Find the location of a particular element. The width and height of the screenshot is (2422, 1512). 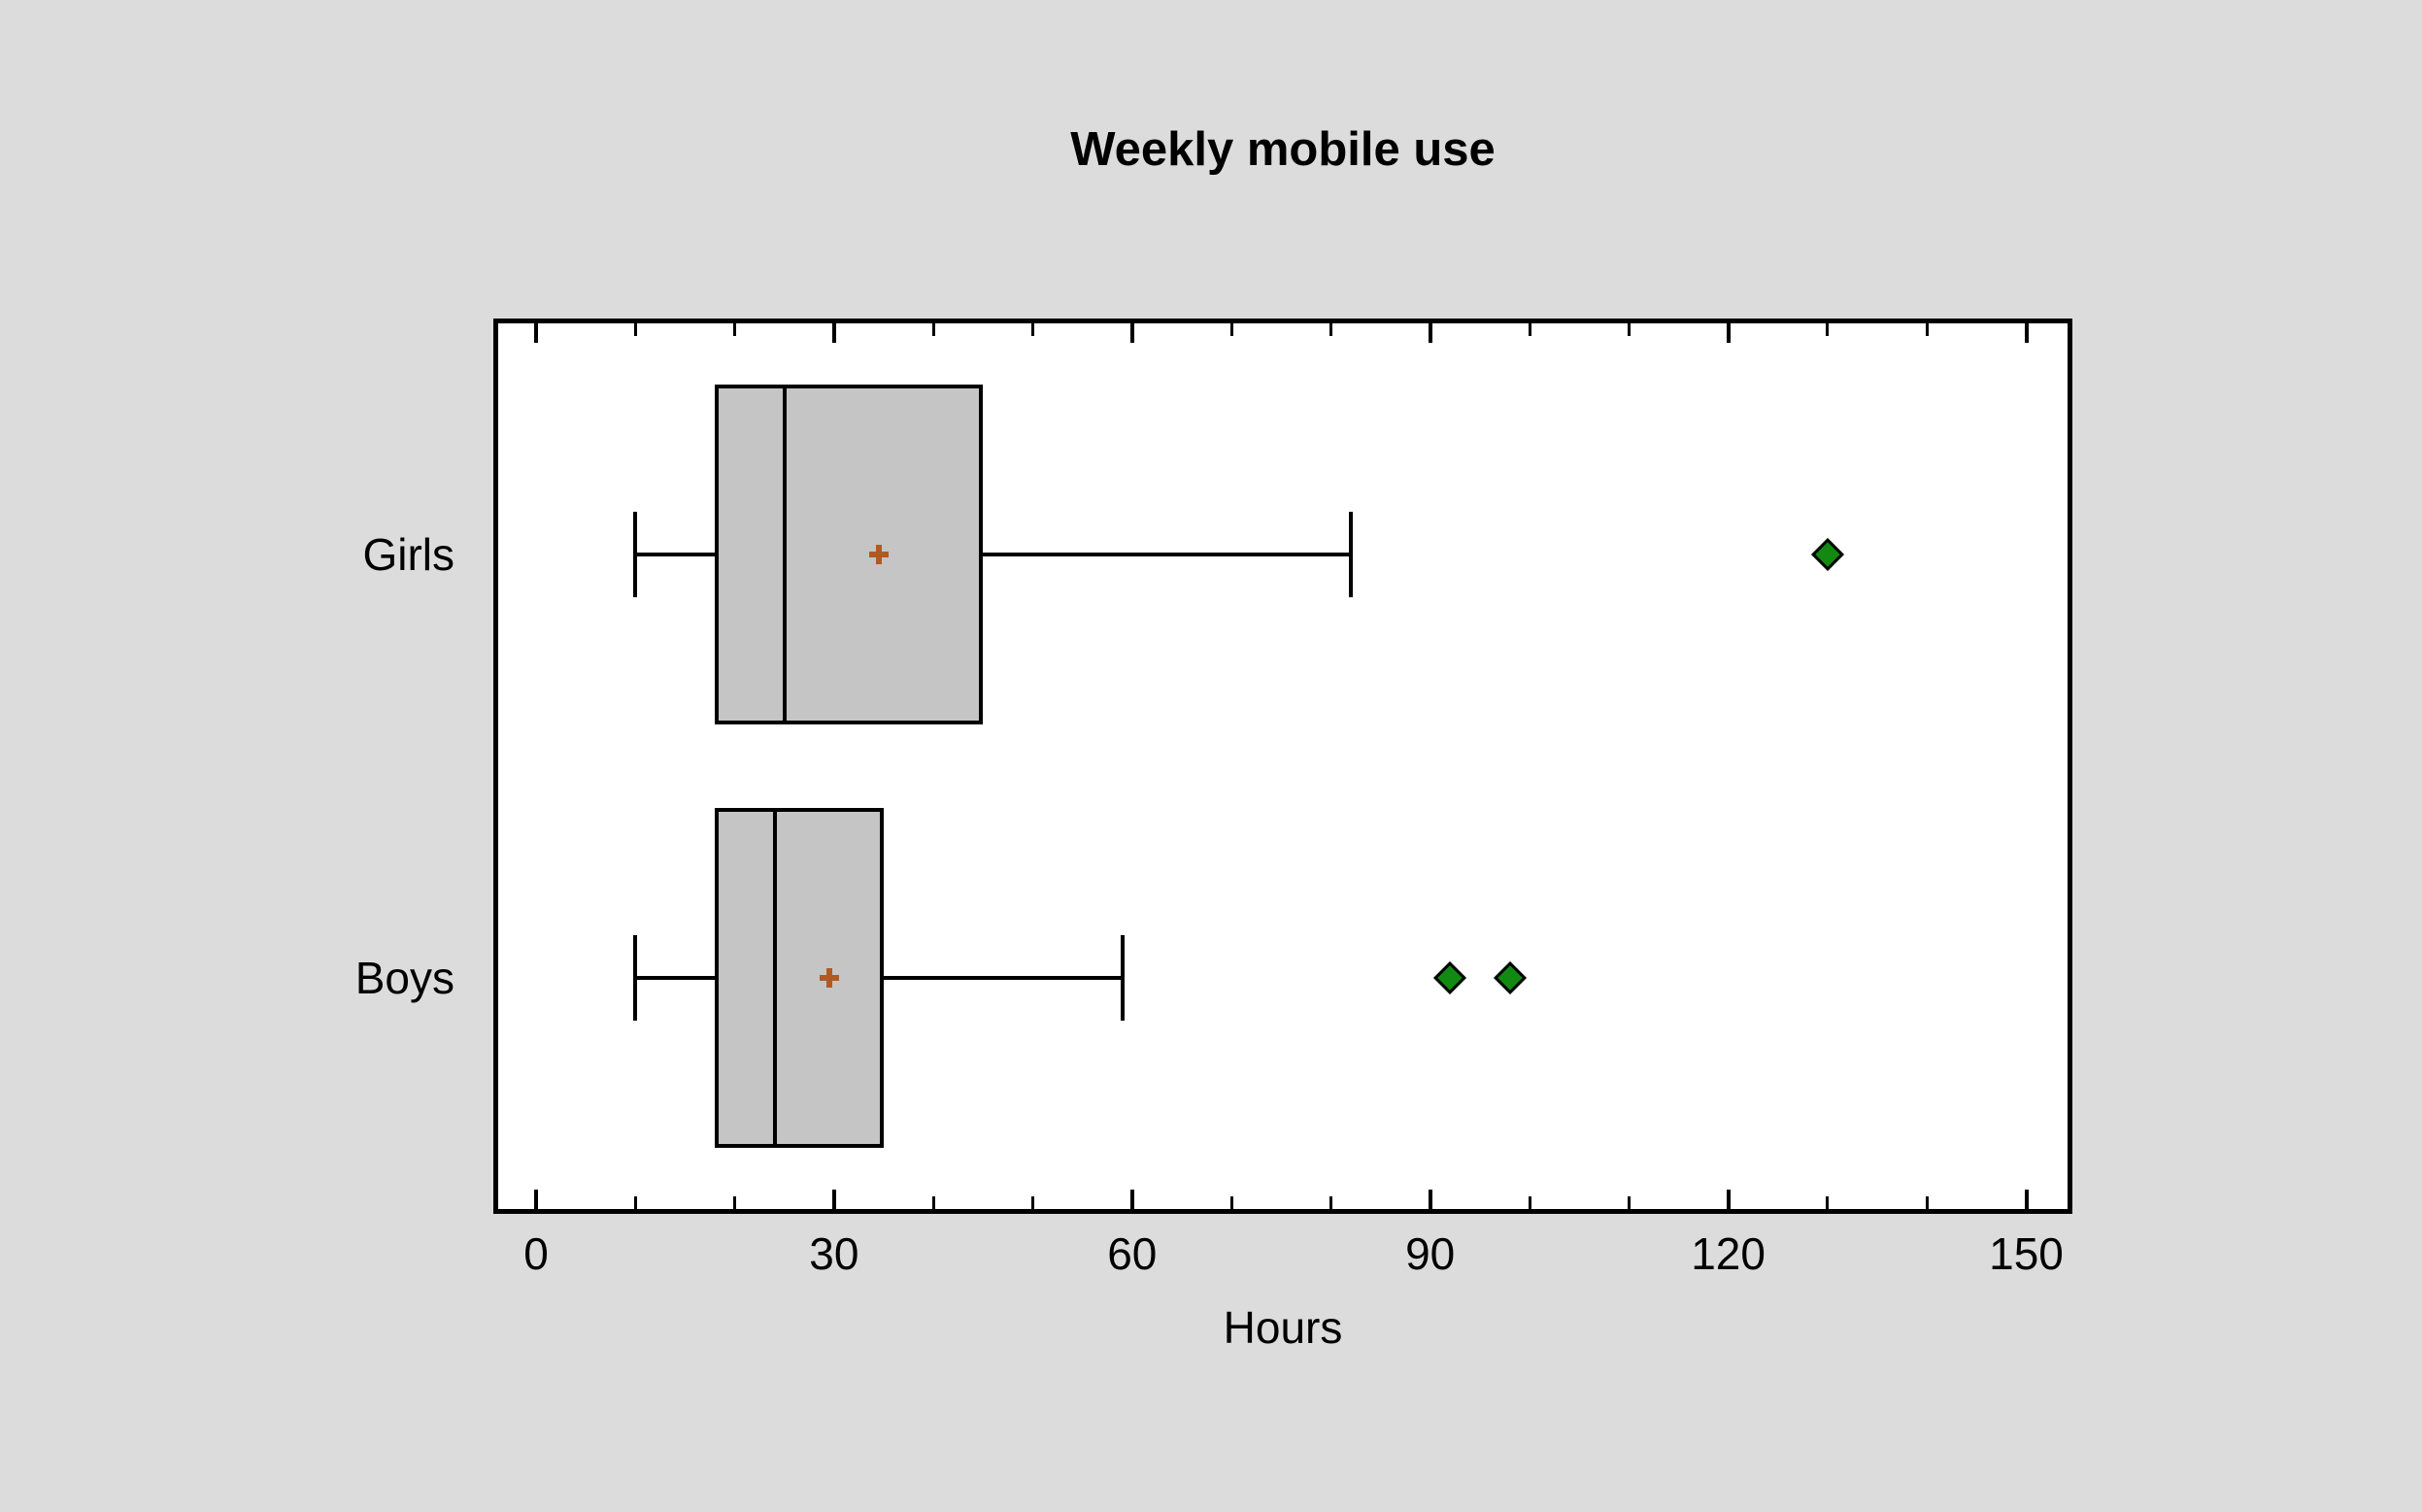

category-label: Girls is located at coordinates (408, 554).